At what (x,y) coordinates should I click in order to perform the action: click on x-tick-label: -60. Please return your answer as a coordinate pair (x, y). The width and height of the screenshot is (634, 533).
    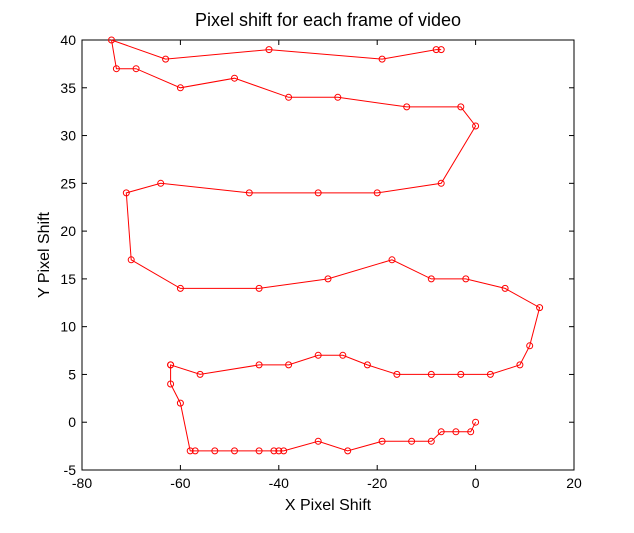
    Looking at the image, I should click on (180, 483).